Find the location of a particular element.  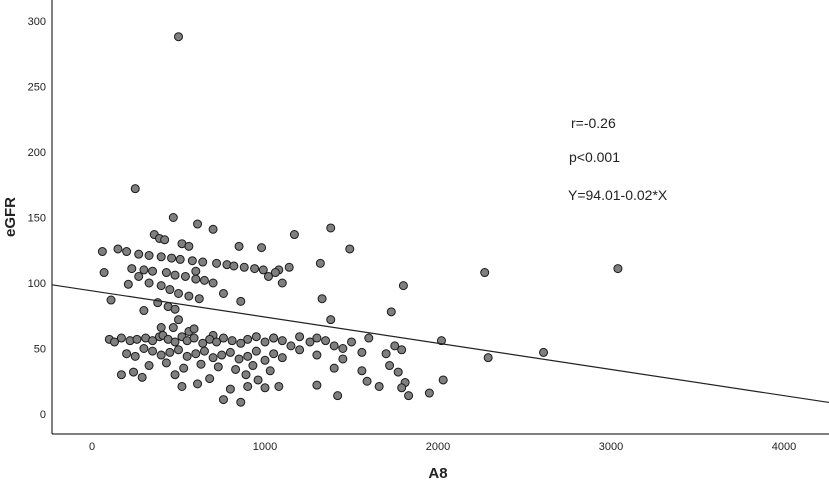

y-tick-label: 100 is located at coordinates (37, 284).